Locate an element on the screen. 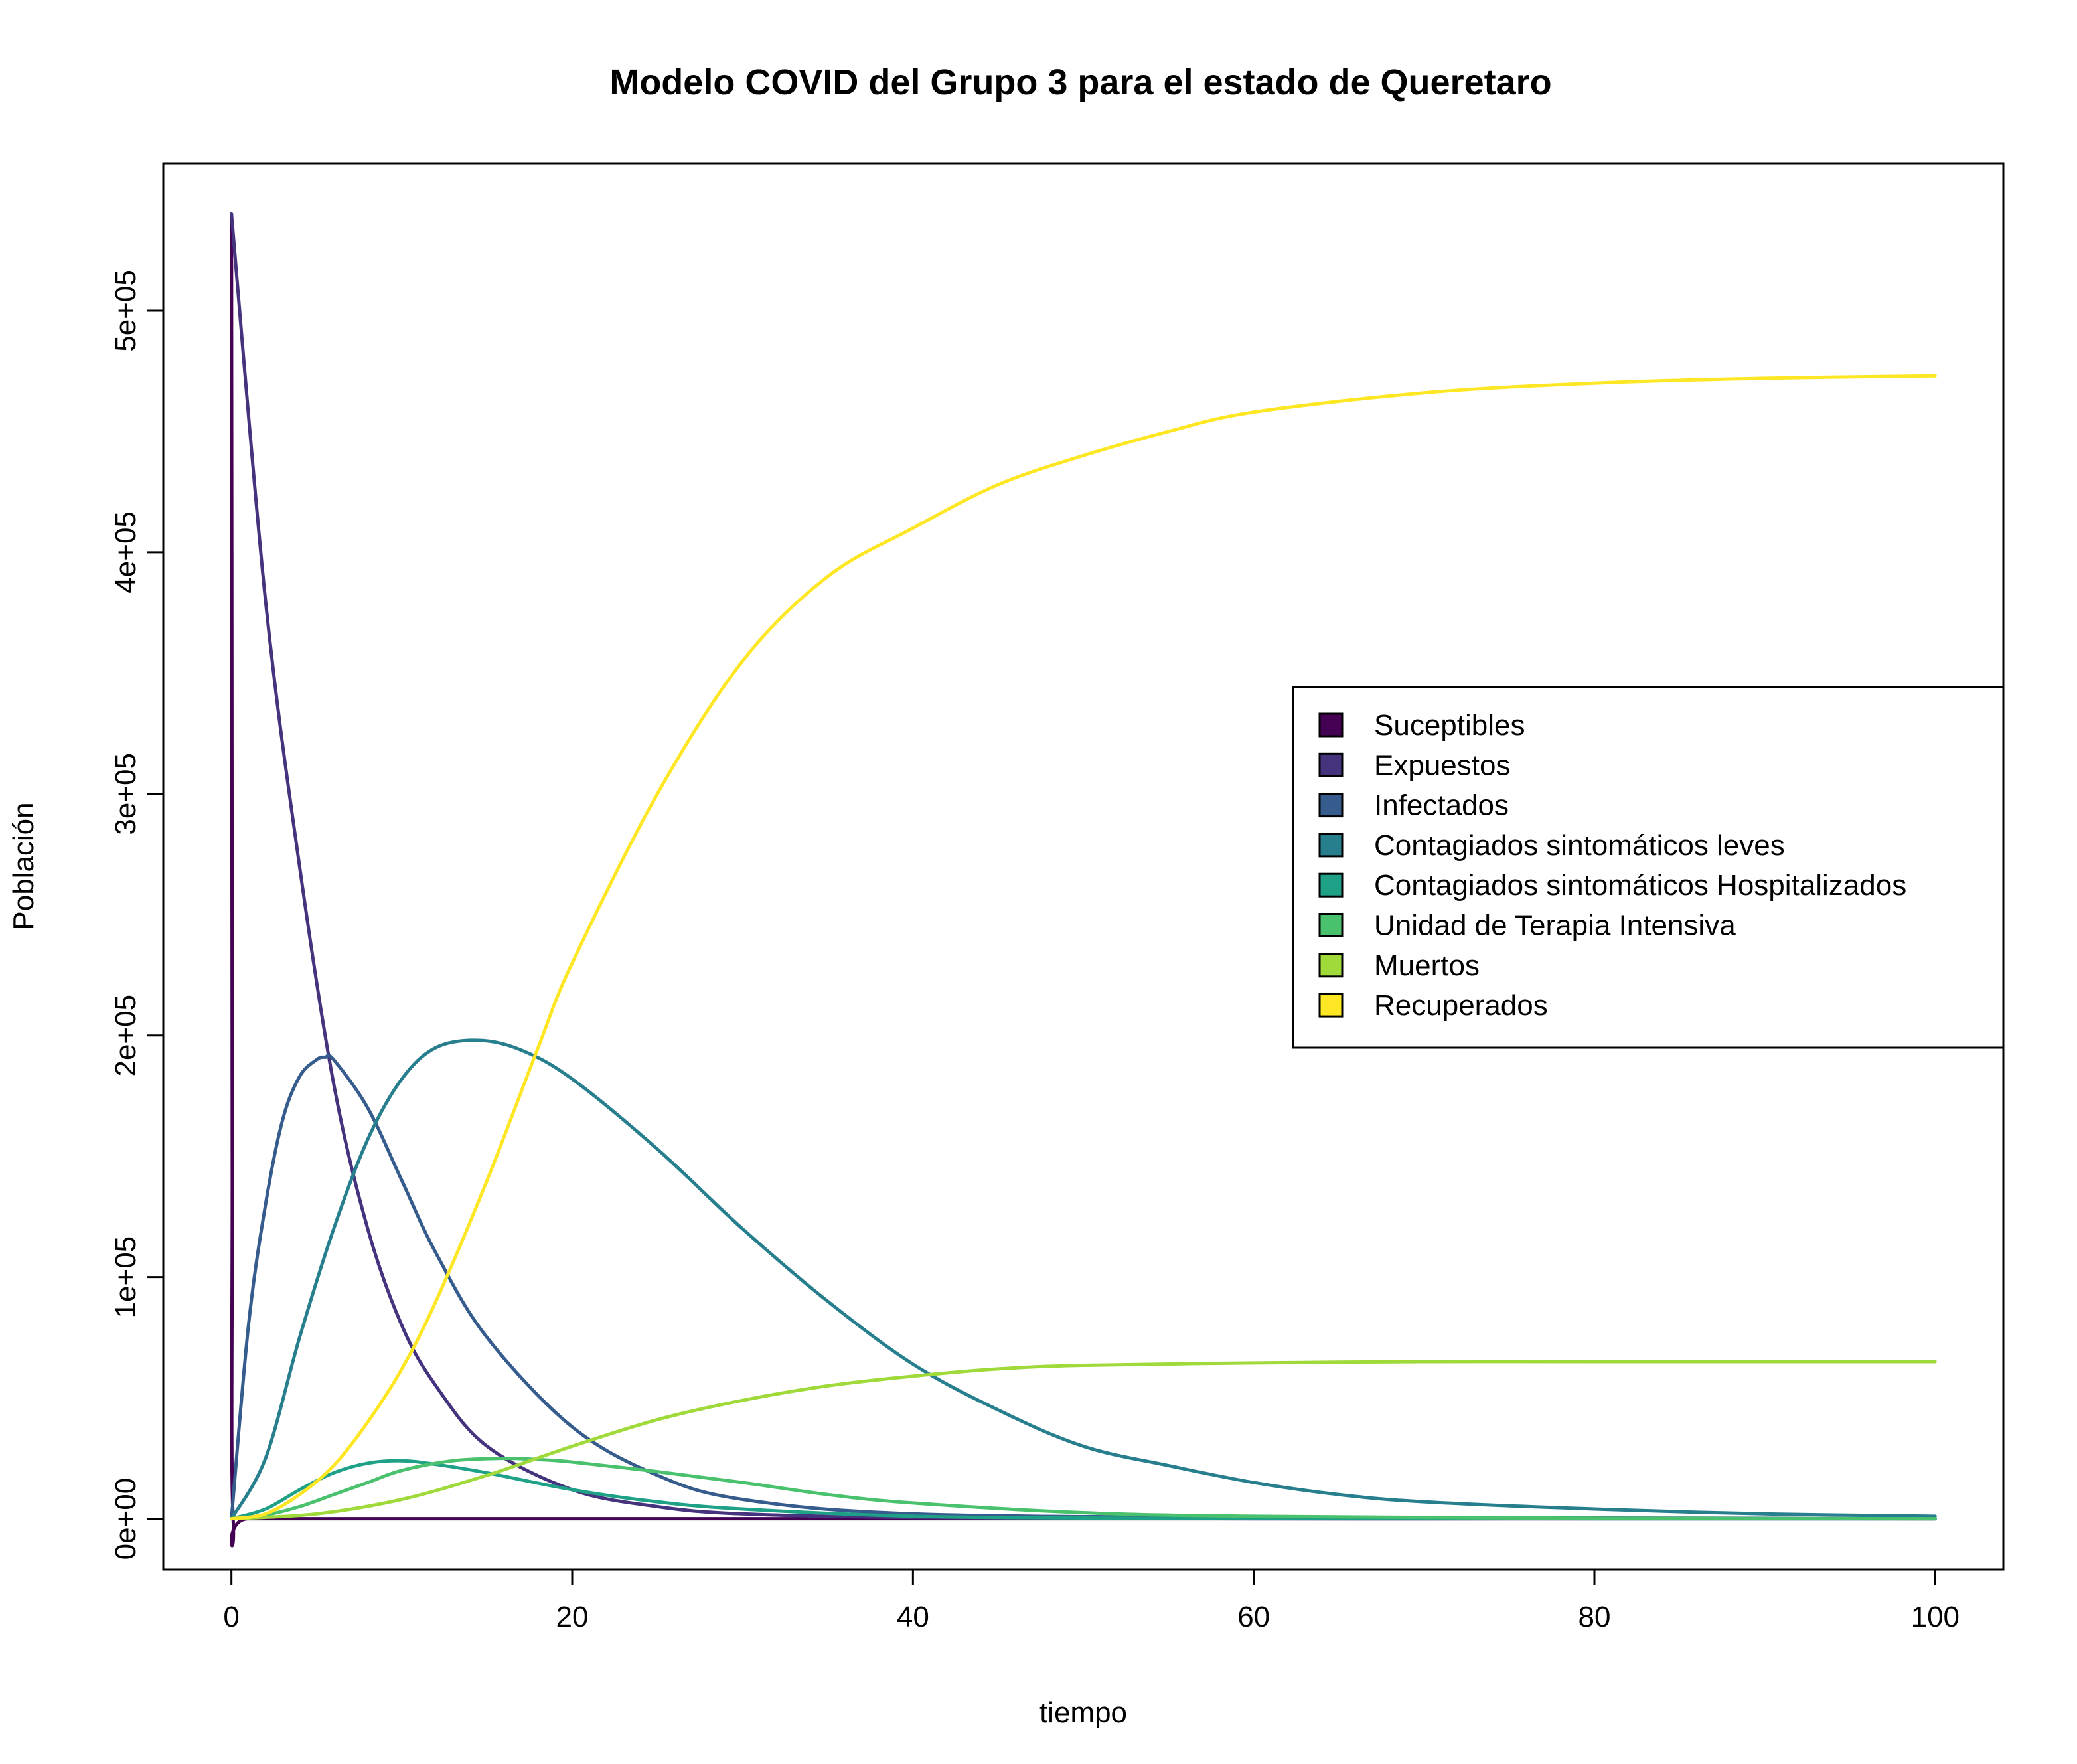 The height and width of the screenshot is (1764, 2077). y-tick-label: 1e+05 is located at coordinates (126, 1277).